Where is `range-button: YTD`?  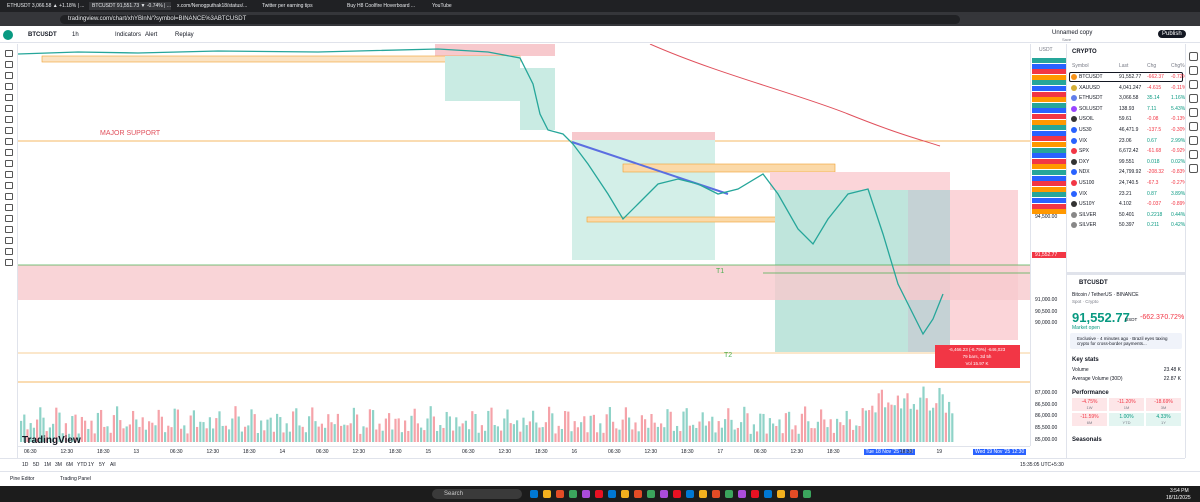 range-button: YTD is located at coordinates (82, 465).